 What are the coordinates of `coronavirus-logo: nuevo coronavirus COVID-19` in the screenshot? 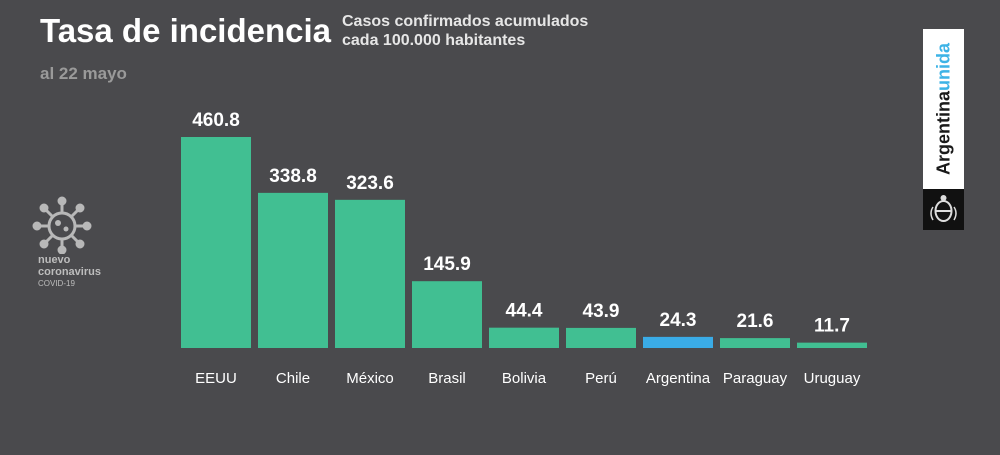 It's located at (83, 242).